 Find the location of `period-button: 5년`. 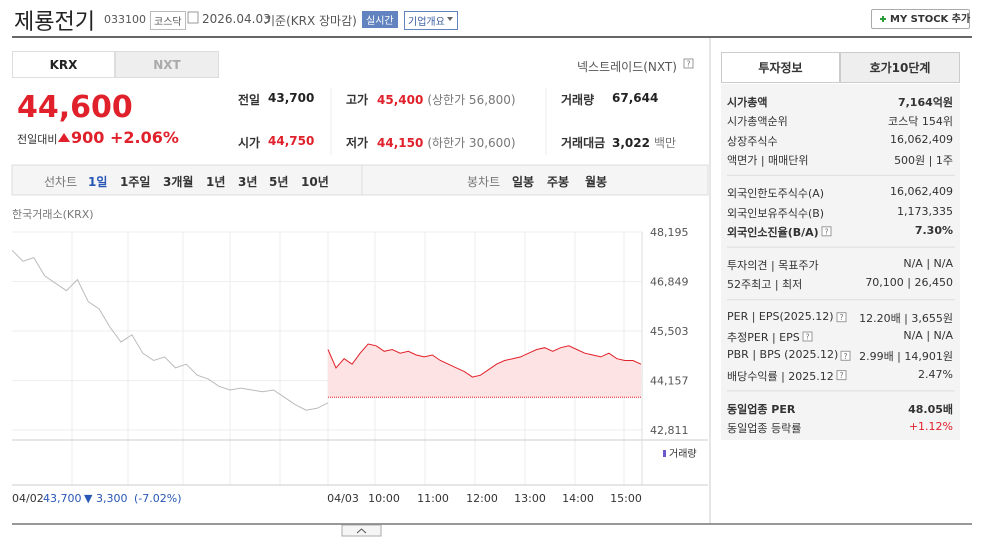

period-button: 5년 is located at coordinates (279, 182).